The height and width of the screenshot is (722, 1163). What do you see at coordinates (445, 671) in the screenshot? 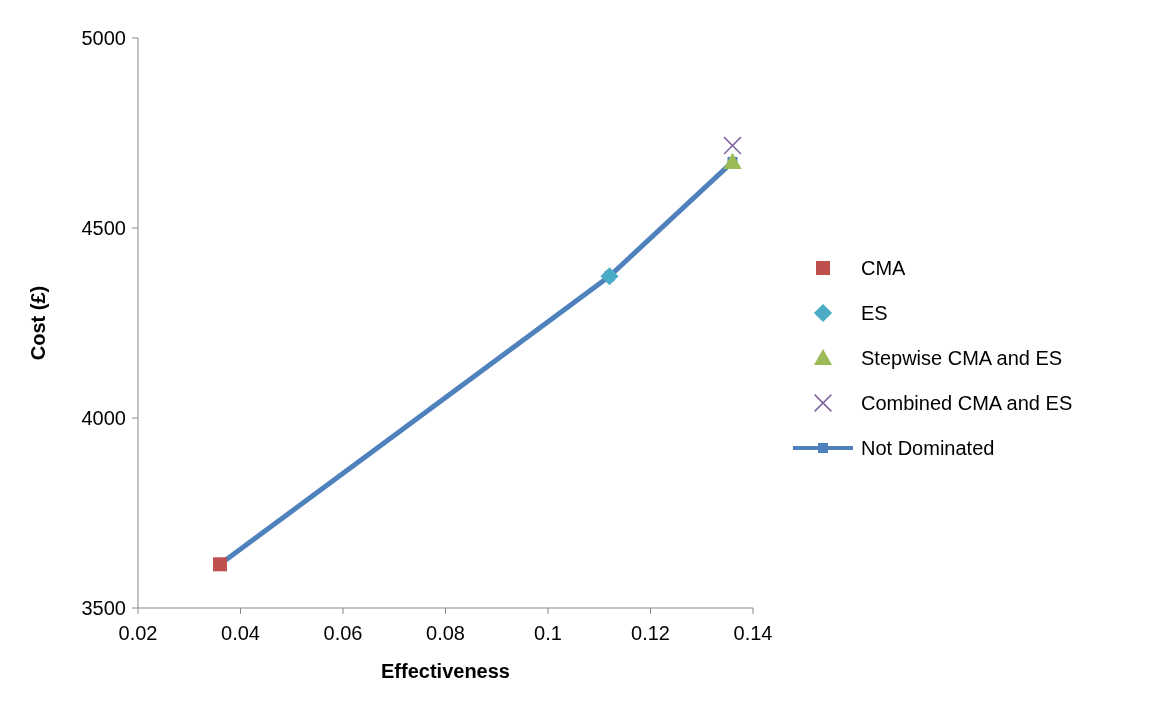
I see `x-axis-title: Effectiveness` at bounding box center [445, 671].